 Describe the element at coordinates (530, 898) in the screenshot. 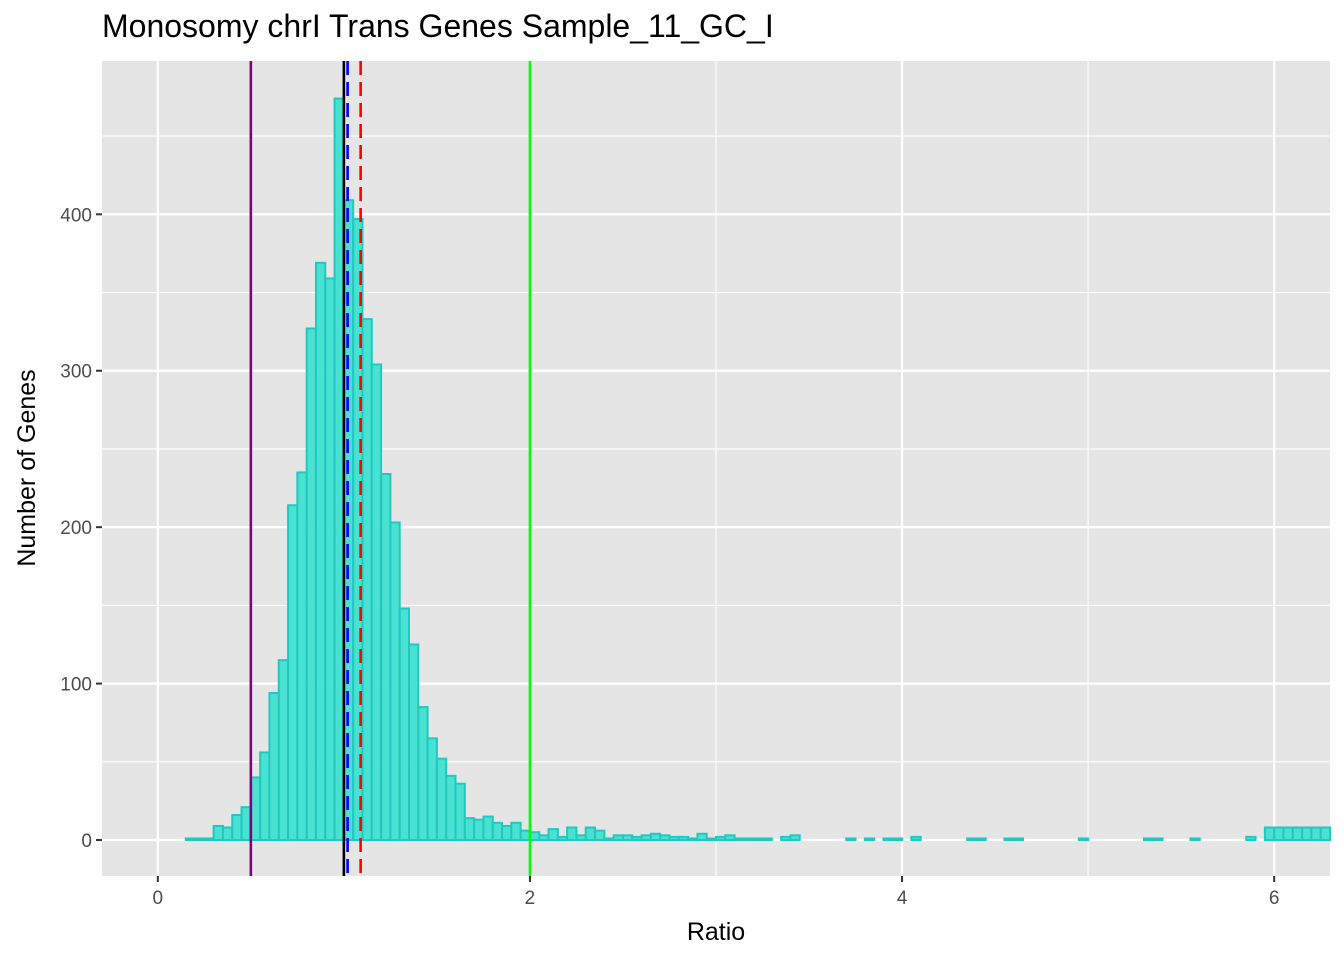

I see `x-tick-label: 2` at that location.